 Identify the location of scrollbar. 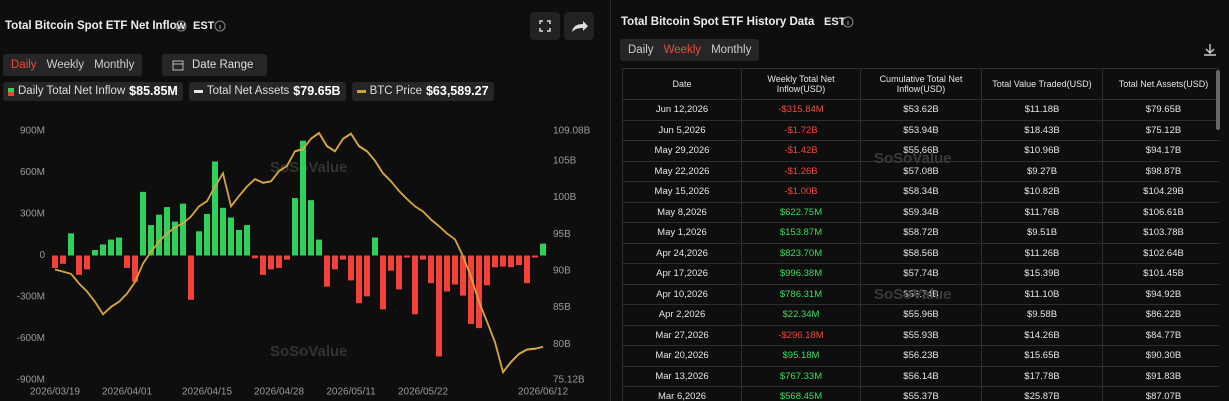
(1218, 100).